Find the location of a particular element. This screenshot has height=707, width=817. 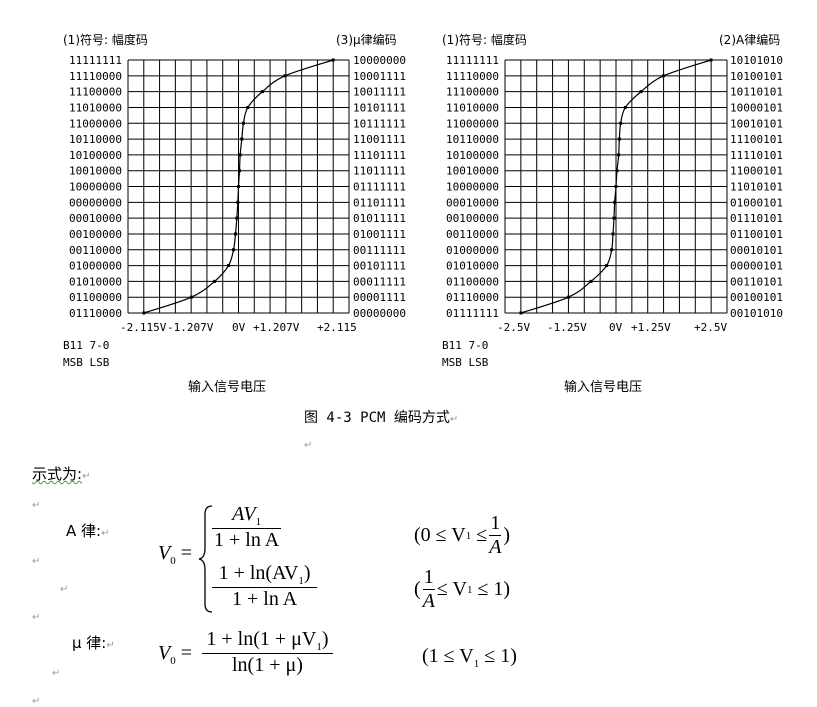

cond2-frac-num: 1 is located at coordinates (428, 577).